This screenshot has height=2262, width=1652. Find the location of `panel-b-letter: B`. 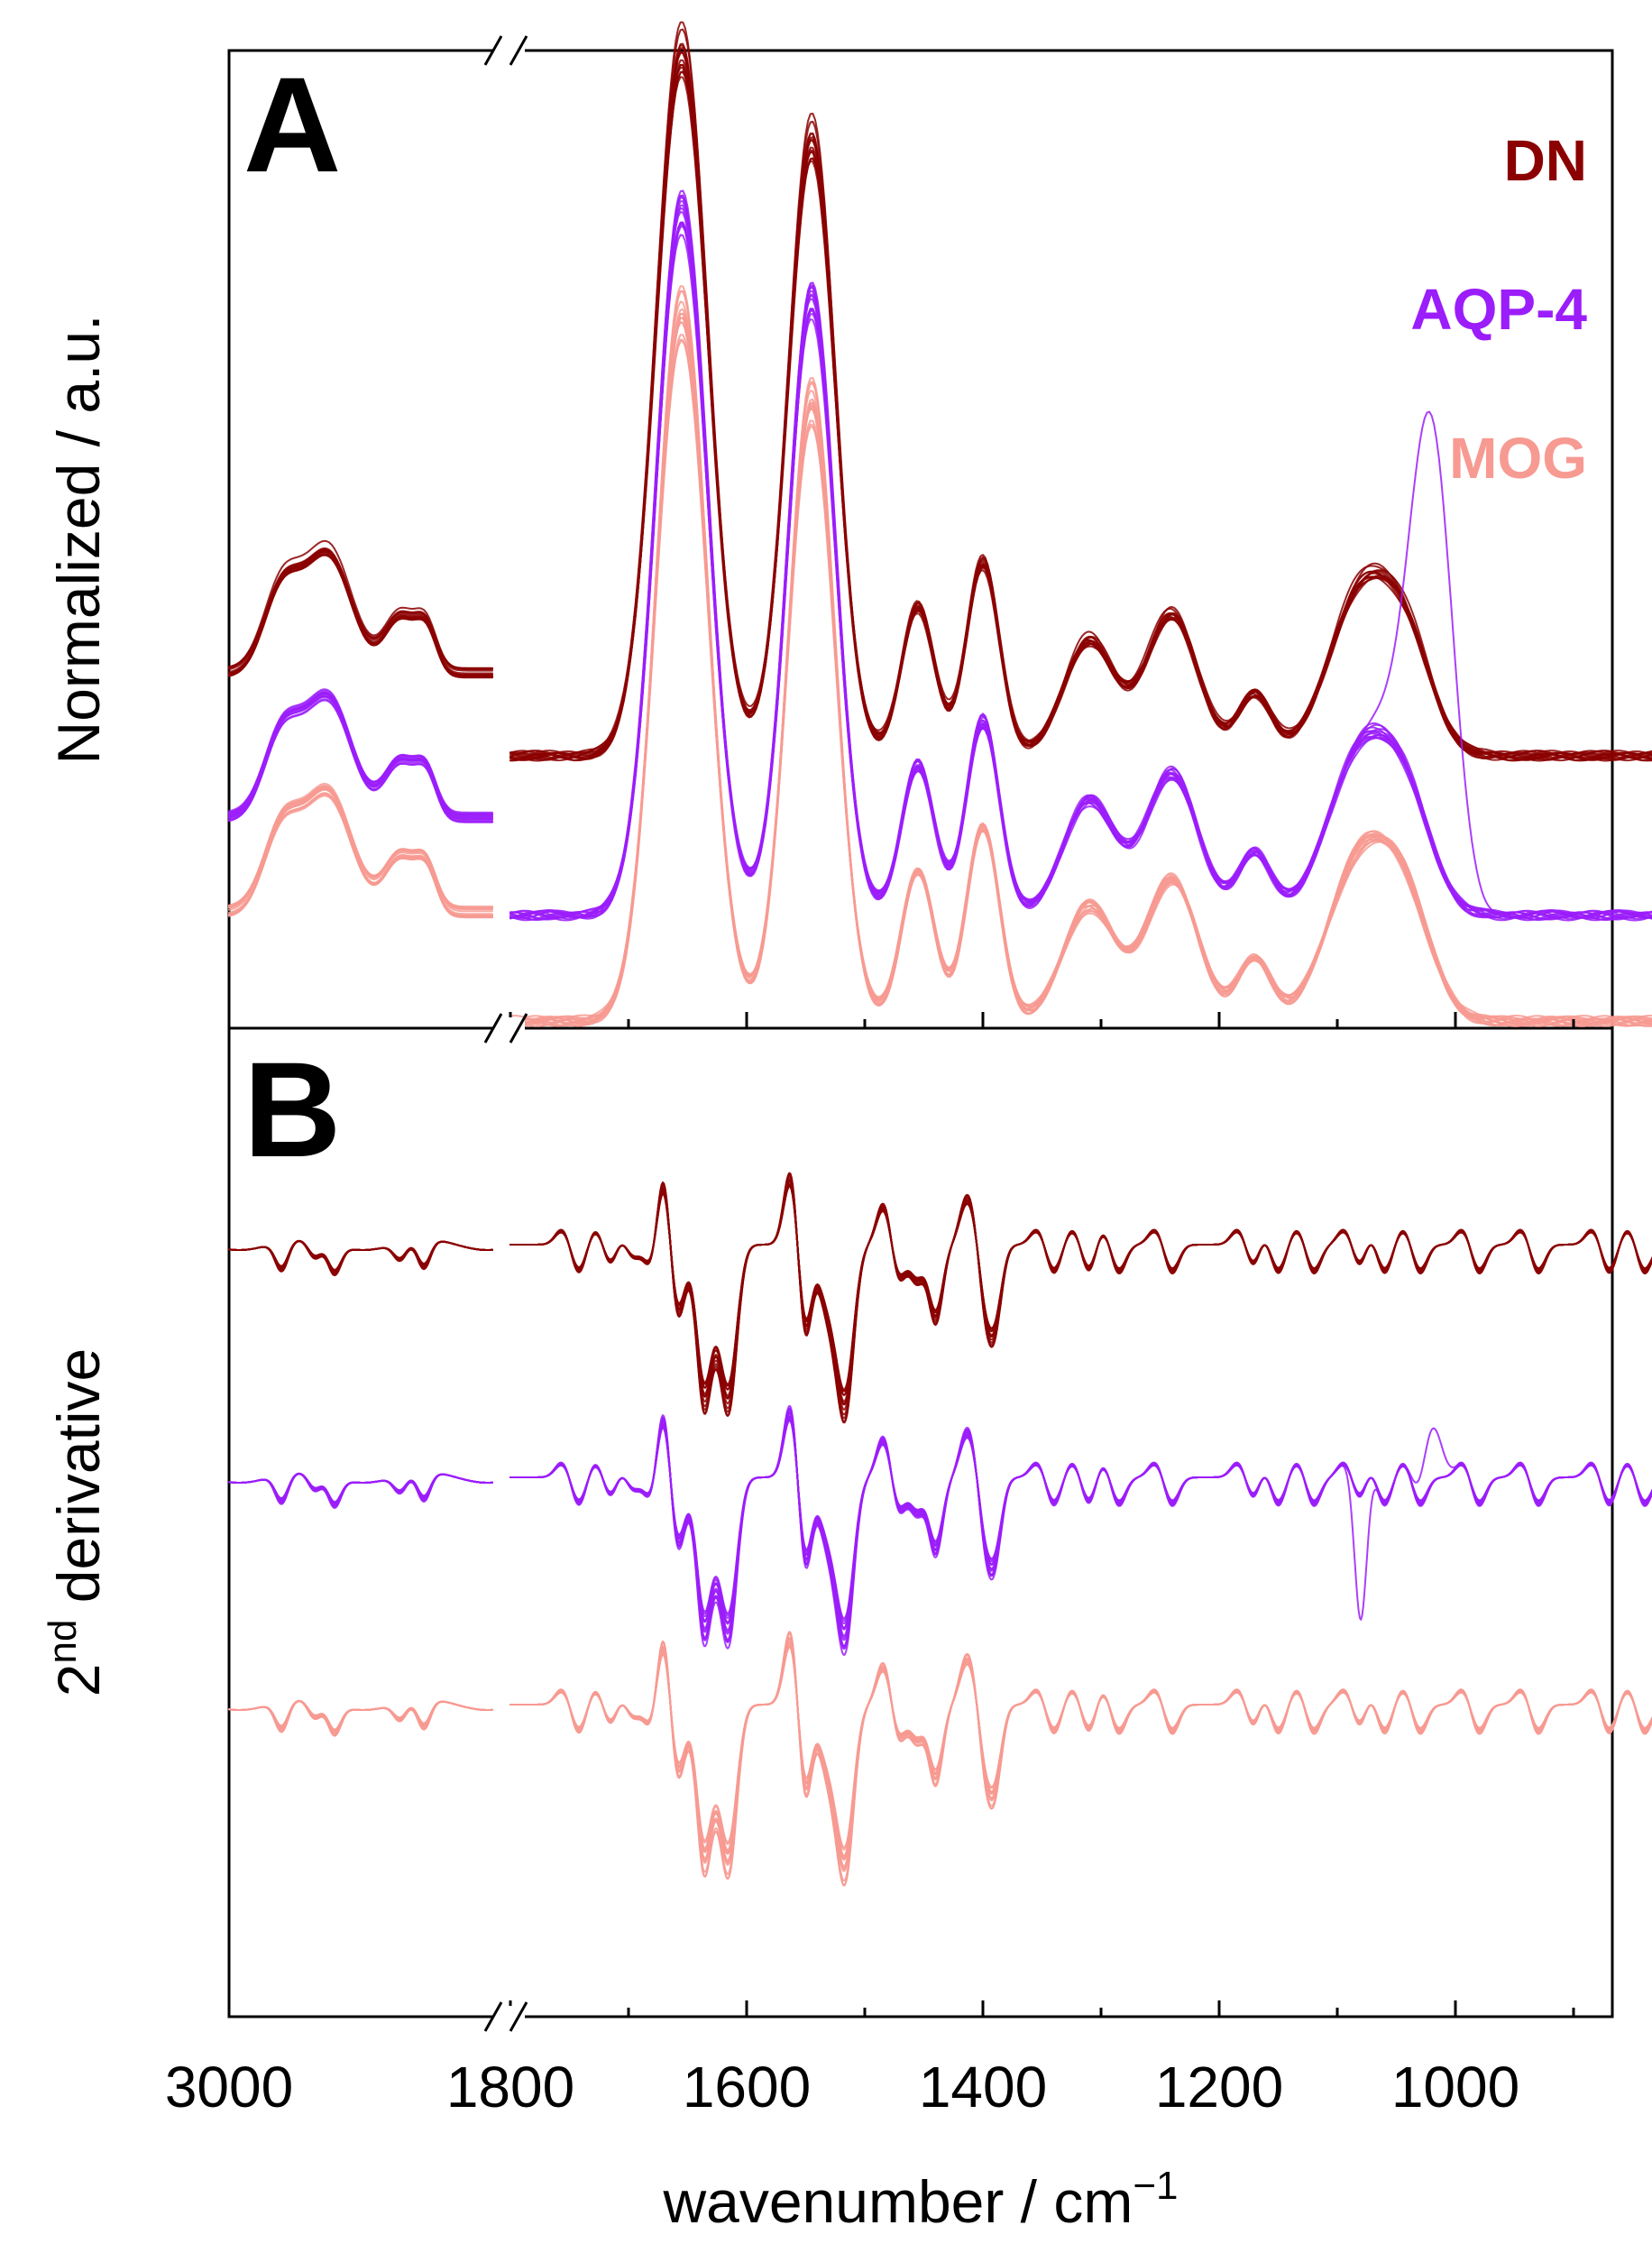

panel-b-letter: B is located at coordinates (292, 1109).